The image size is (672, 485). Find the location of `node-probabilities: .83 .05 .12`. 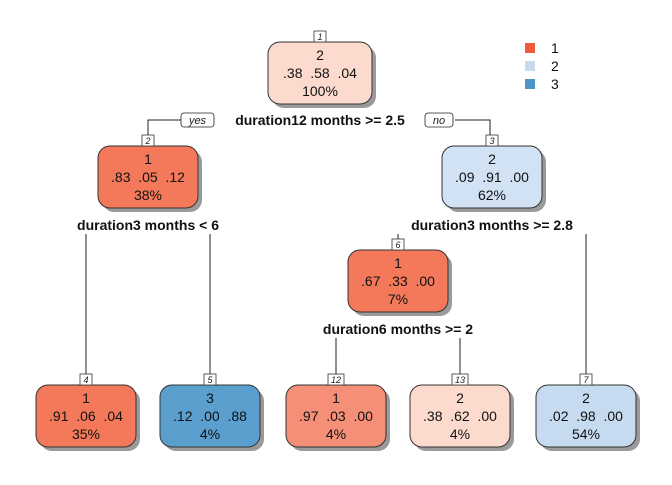

node-probabilities: .83 .05 .12 is located at coordinates (148, 177).